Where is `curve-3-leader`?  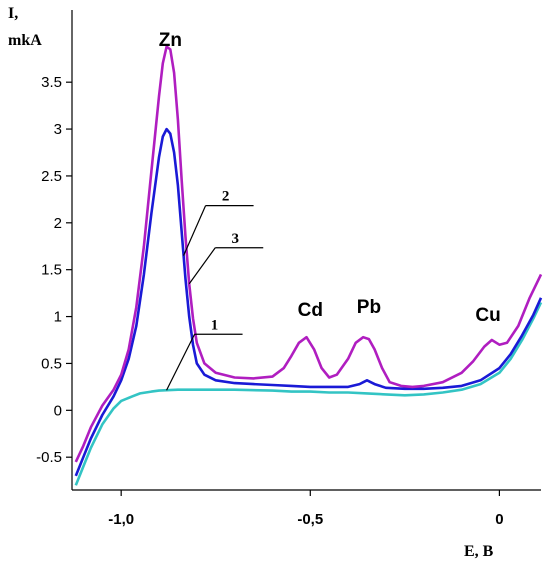
curve-3-leader is located at coordinates (202, 266).